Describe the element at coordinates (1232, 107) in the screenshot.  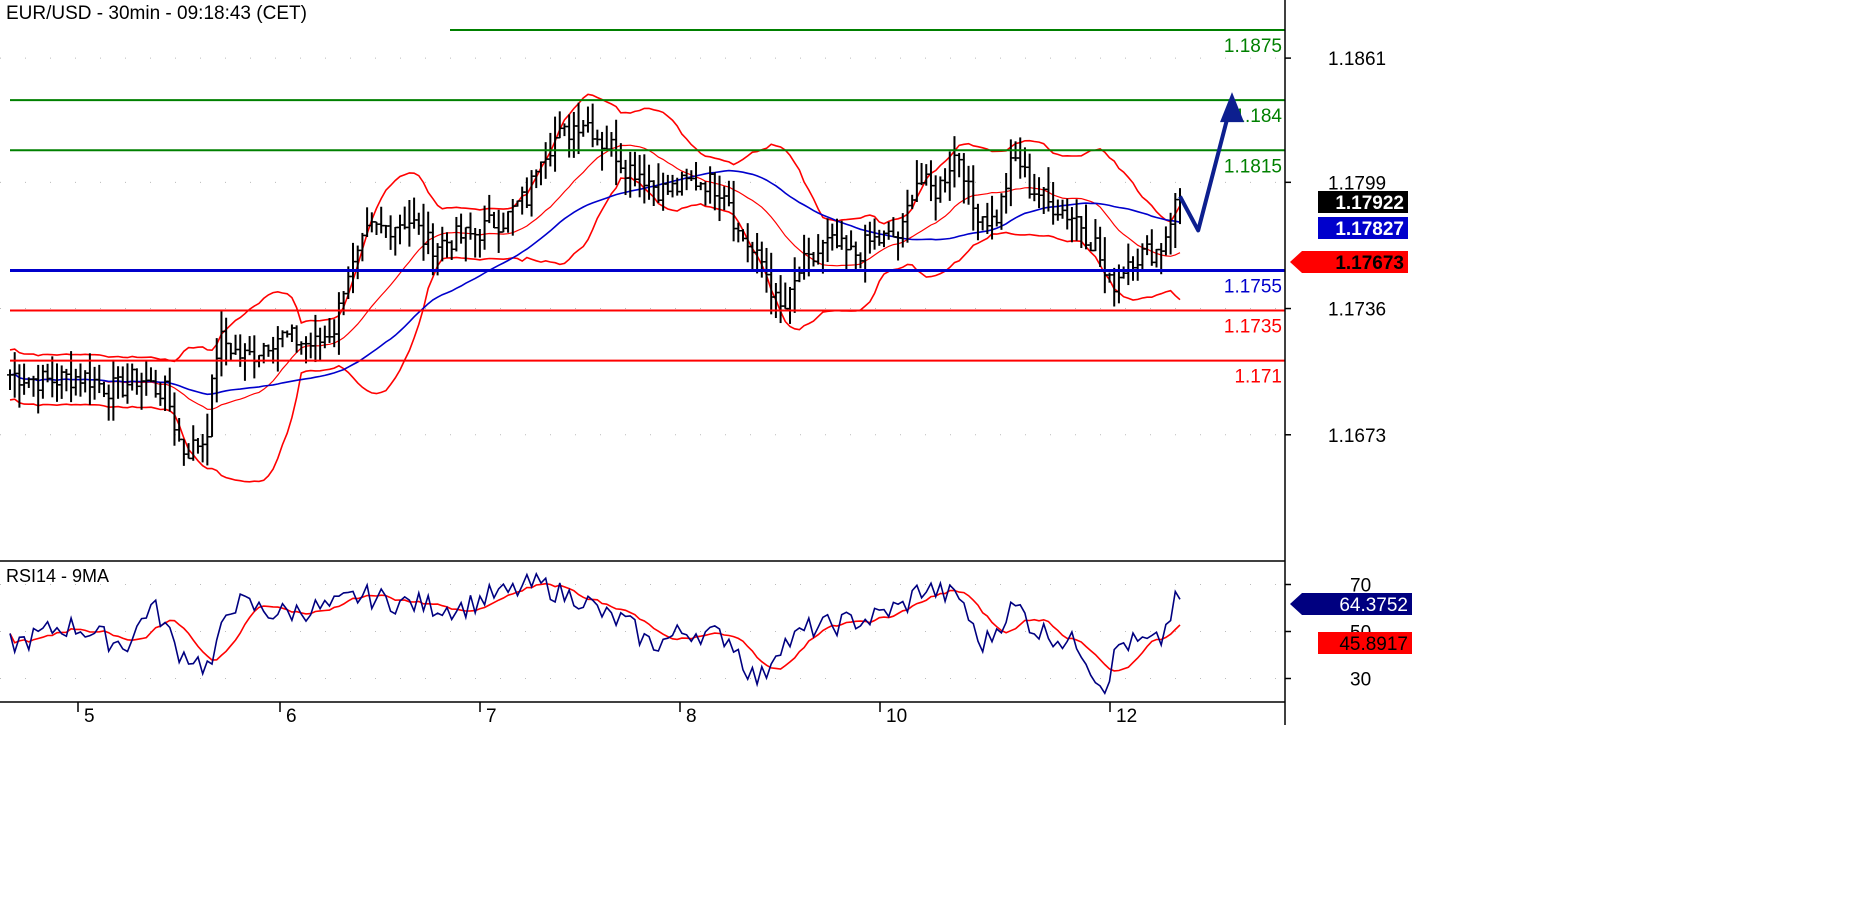
I see `forecast-arrow-head` at that location.